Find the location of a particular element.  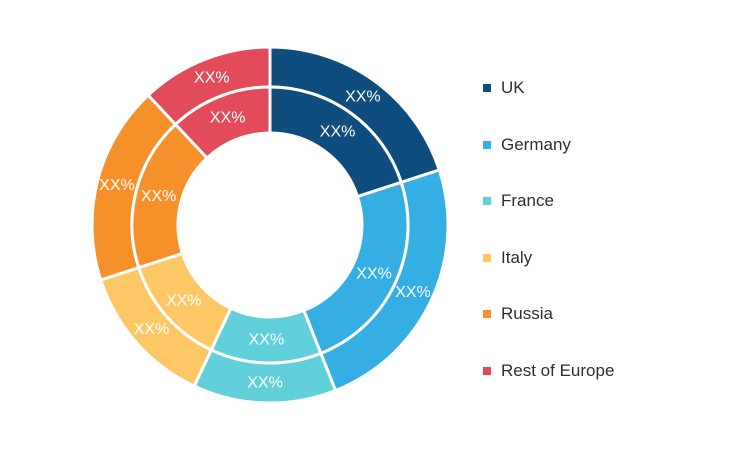

legend-item-italy: Italy is located at coordinates (548, 258).